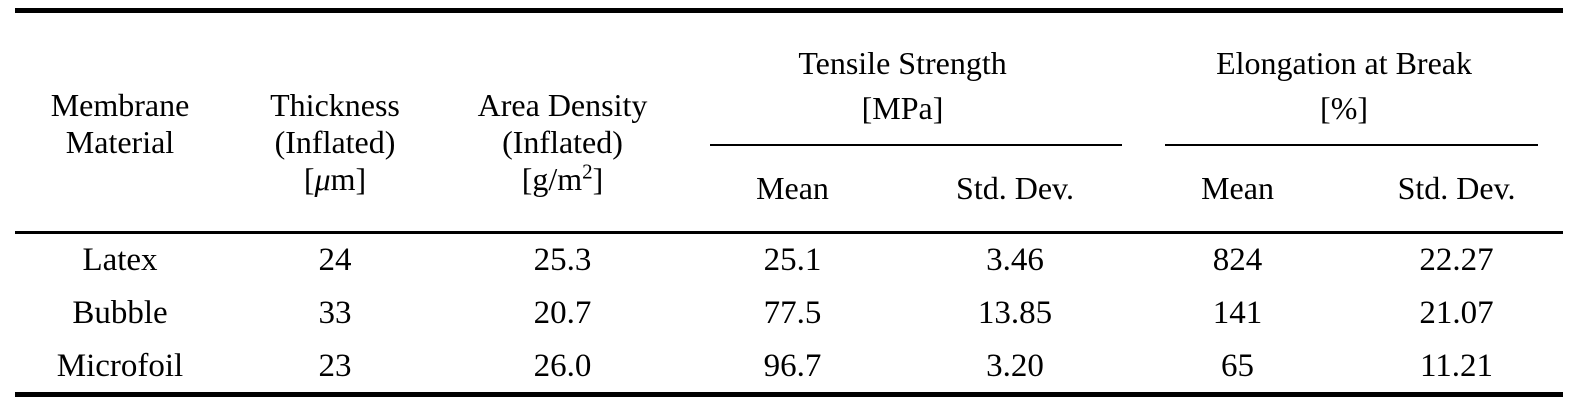 The image size is (1573, 413). I want to click on area-density-header-line2: (Inflated), so click(562, 141).